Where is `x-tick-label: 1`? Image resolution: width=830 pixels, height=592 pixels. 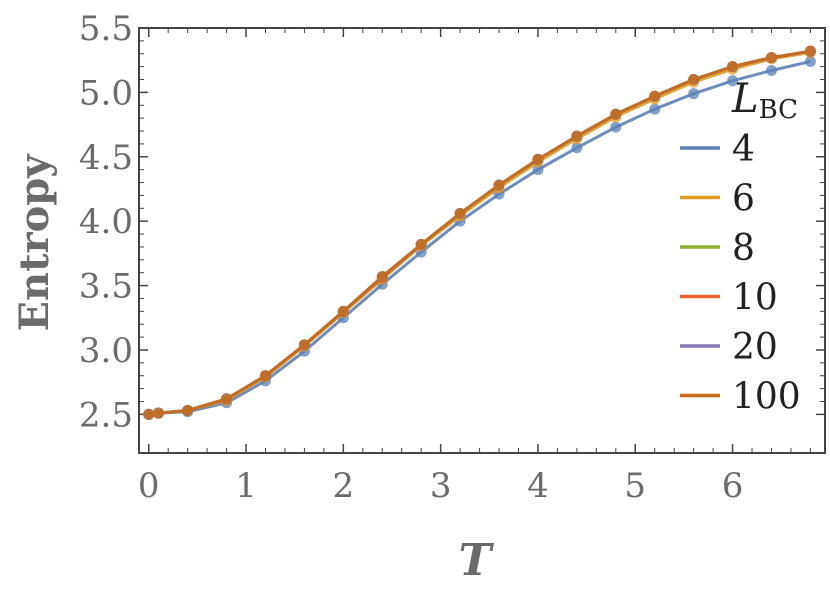 x-tick-label: 1 is located at coordinates (246, 486).